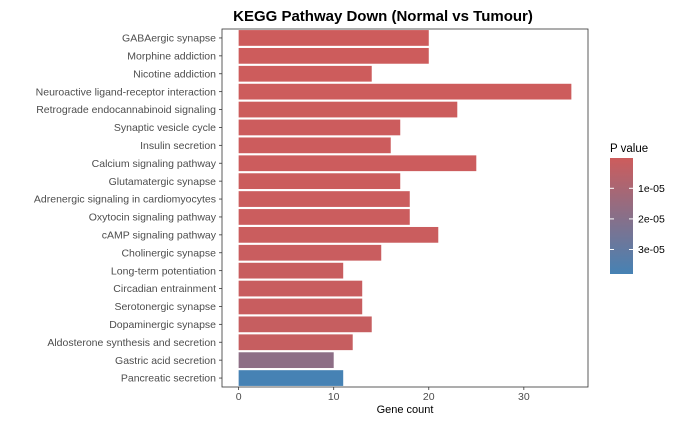 The height and width of the screenshot is (424, 687). What do you see at coordinates (154, 164) in the screenshot?
I see `y-tick-label: Calcium signaling pathway` at bounding box center [154, 164].